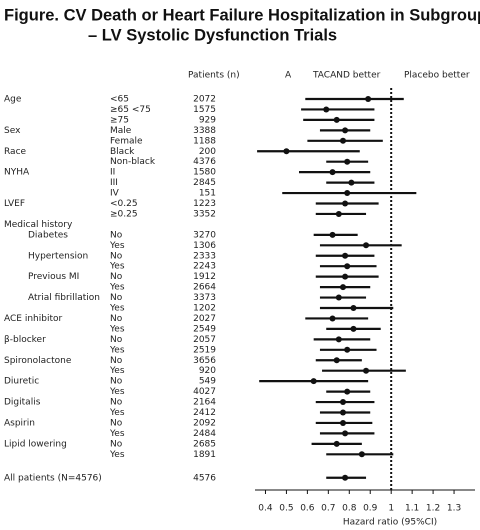  I want to click on group-label: Aspirin, so click(19, 423).